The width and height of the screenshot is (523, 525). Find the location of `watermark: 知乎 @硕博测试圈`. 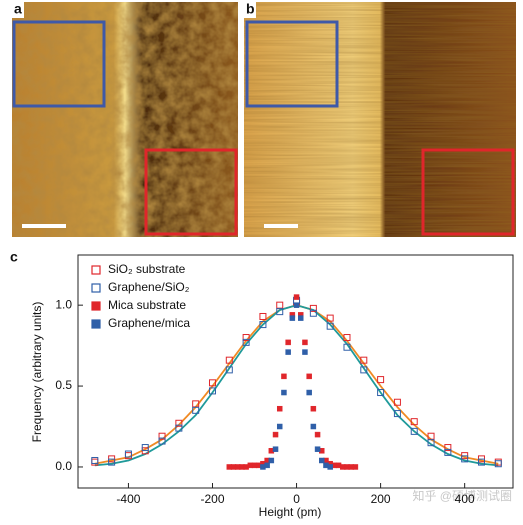

watermark: 知乎 @硕博测试圈 is located at coordinates (462, 495).